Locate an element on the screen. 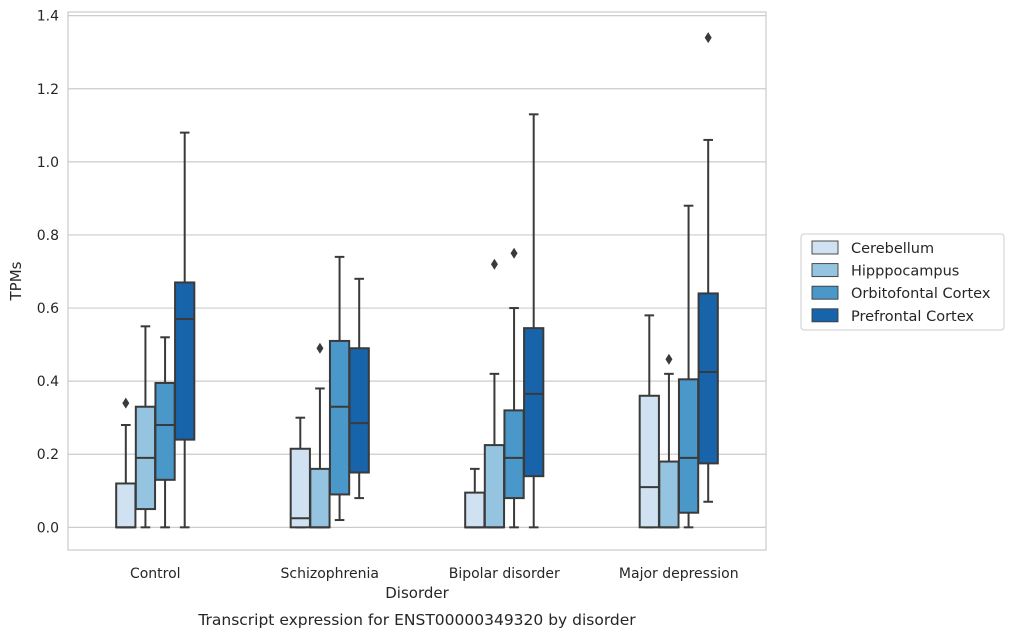  x-tick-label: Schizophrenia is located at coordinates (330, 574).